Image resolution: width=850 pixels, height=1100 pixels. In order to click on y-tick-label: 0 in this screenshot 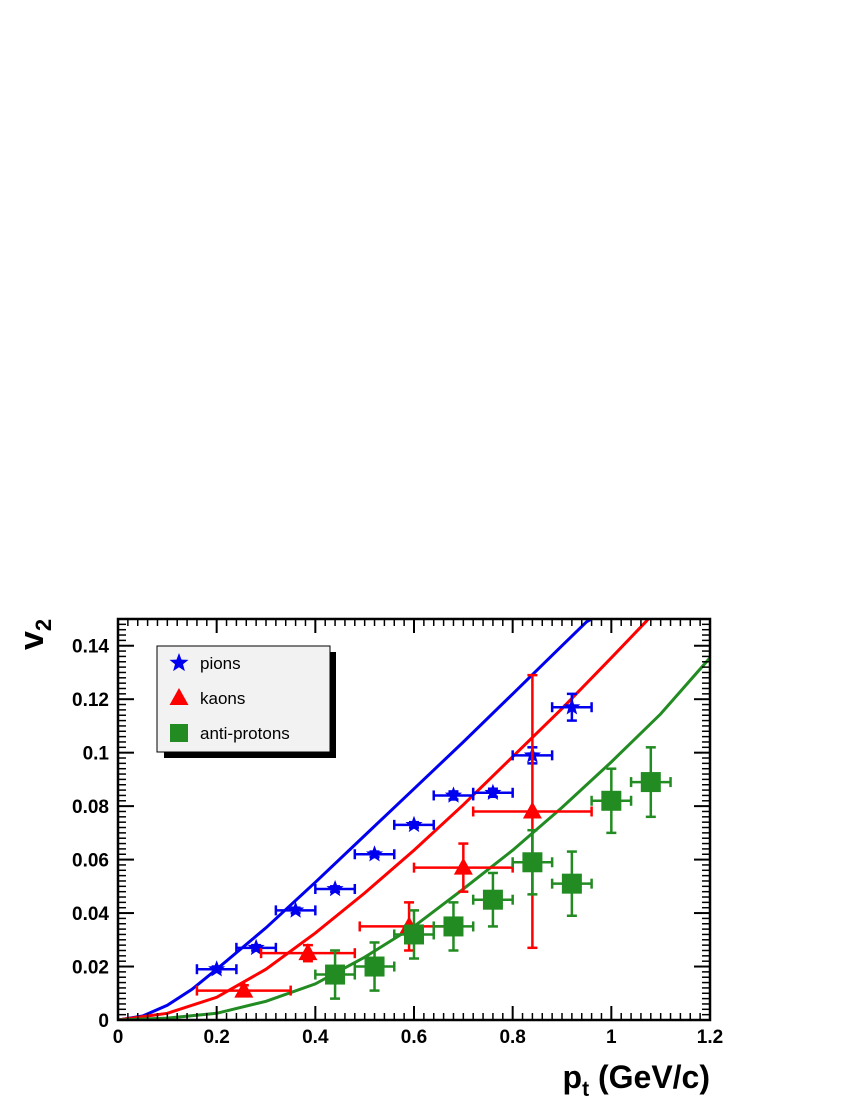, I will do `click(103, 1021)`.